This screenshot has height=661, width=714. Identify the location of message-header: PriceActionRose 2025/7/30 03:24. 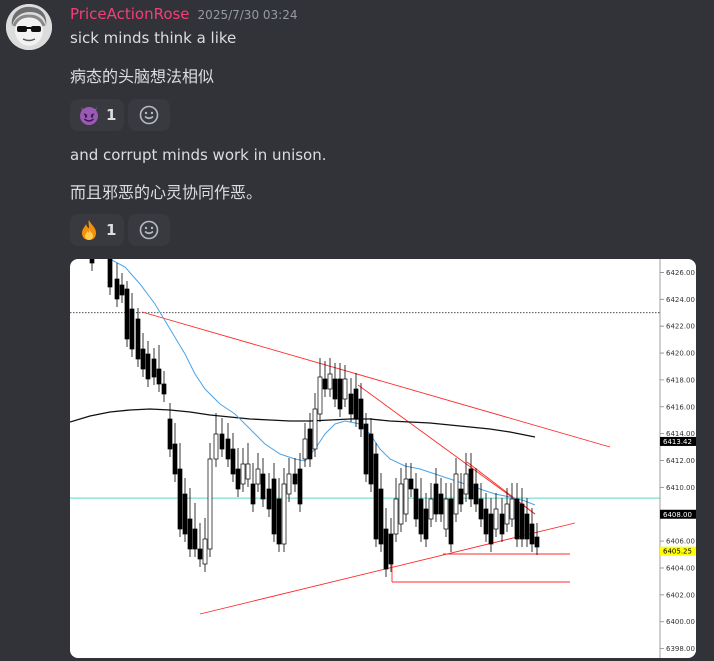
(183, 15).